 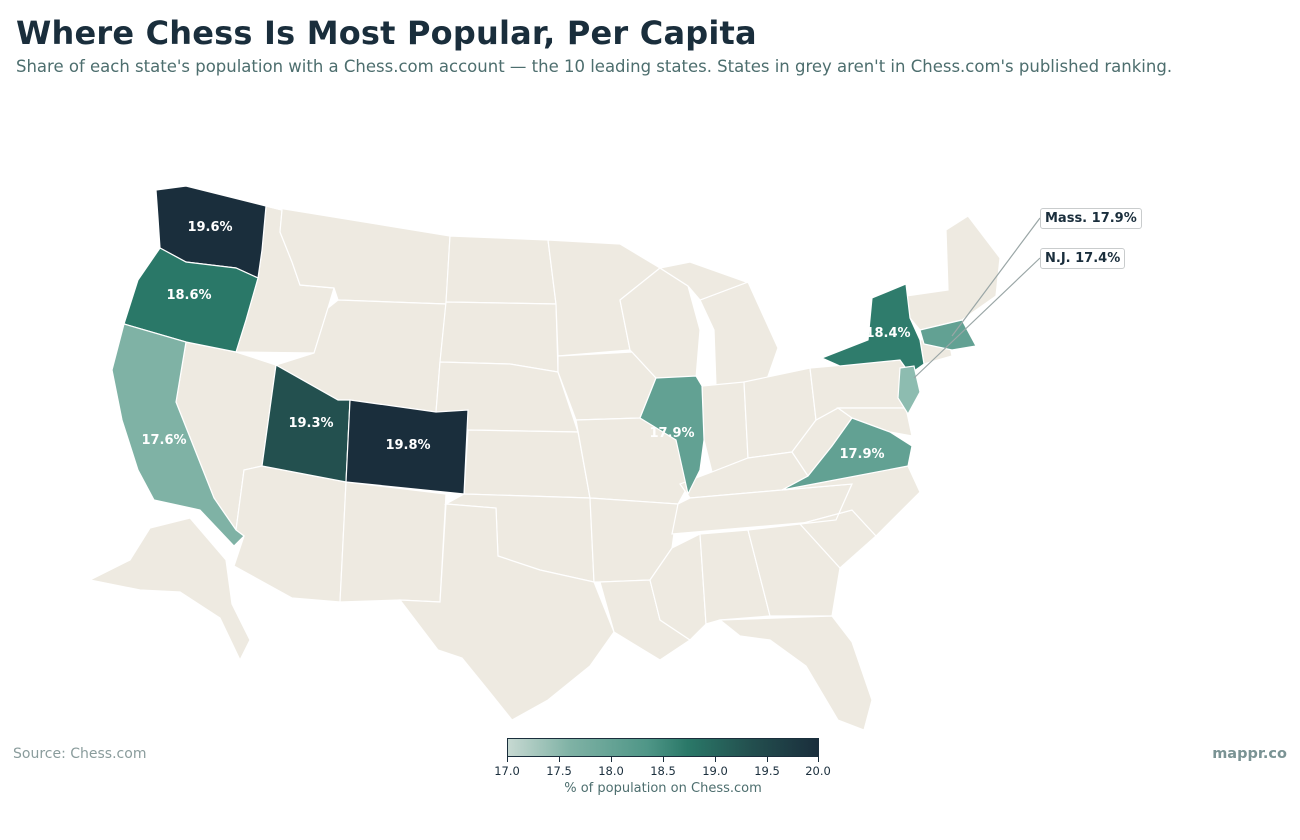 What do you see at coordinates (739, 334) in the screenshot?
I see `state-michigan` at bounding box center [739, 334].